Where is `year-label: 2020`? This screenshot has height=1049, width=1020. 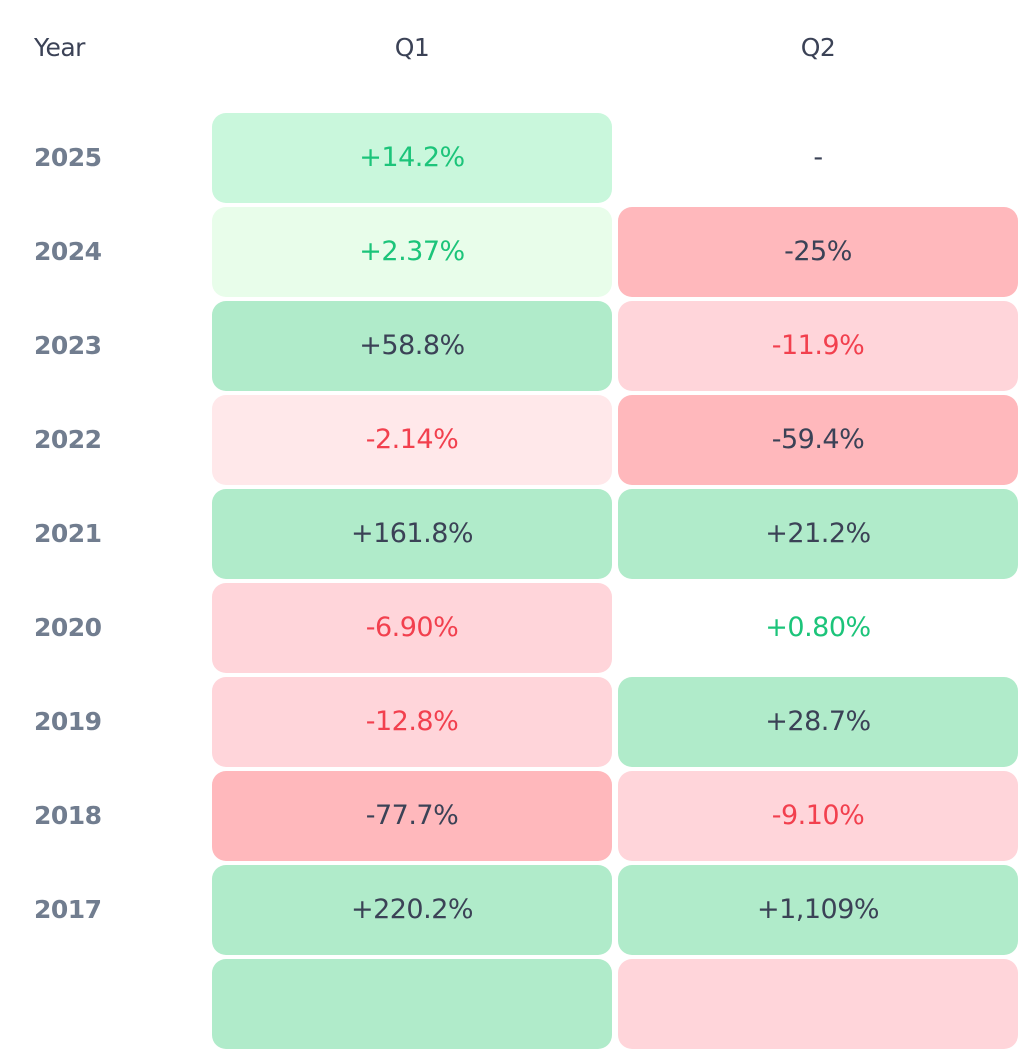 year-label: 2020 is located at coordinates (68, 627).